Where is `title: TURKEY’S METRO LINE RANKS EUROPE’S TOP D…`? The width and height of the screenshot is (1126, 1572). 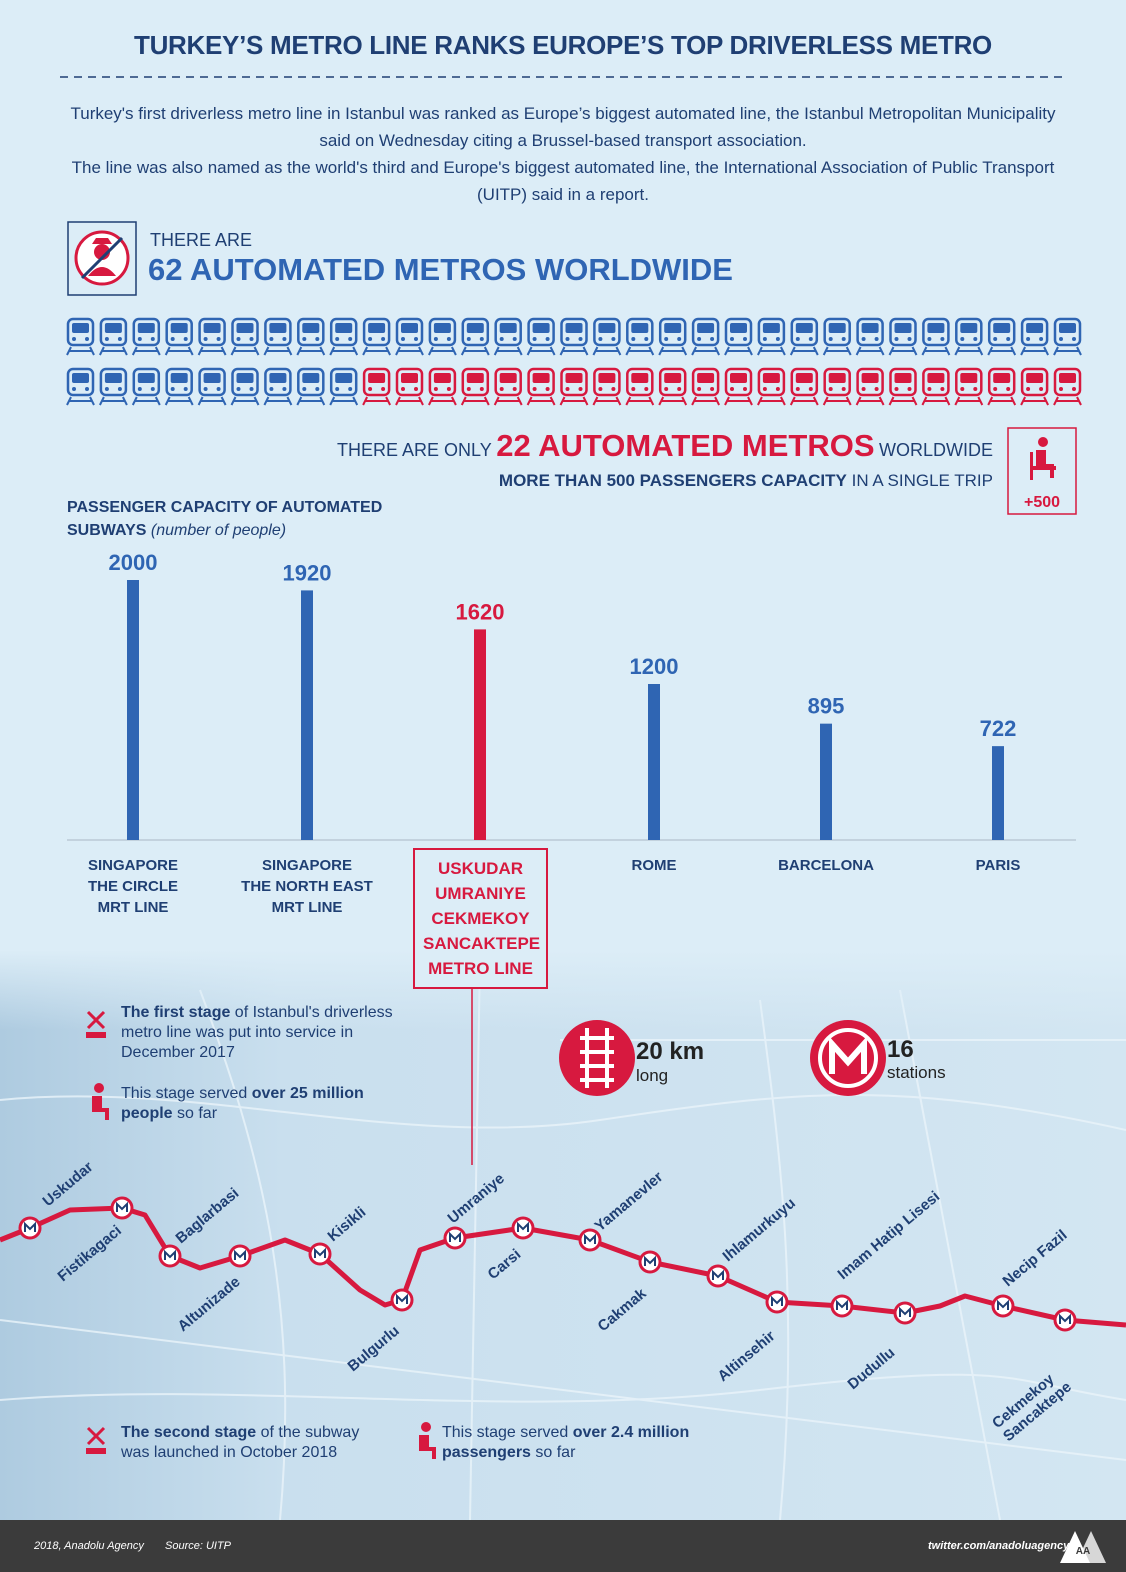
title: TURKEY’S METRO LINE RANKS EUROPE’S TOP D… is located at coordinates (563, 45).